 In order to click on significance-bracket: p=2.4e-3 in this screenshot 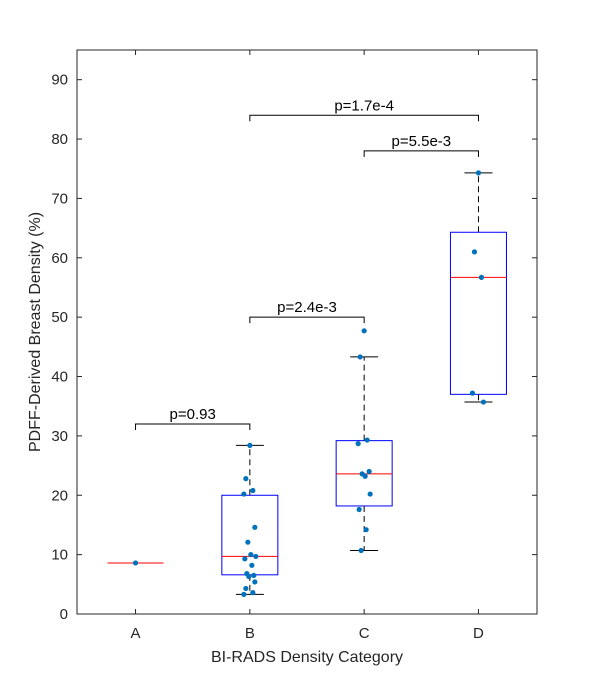, I will do `click(307, 311)`.